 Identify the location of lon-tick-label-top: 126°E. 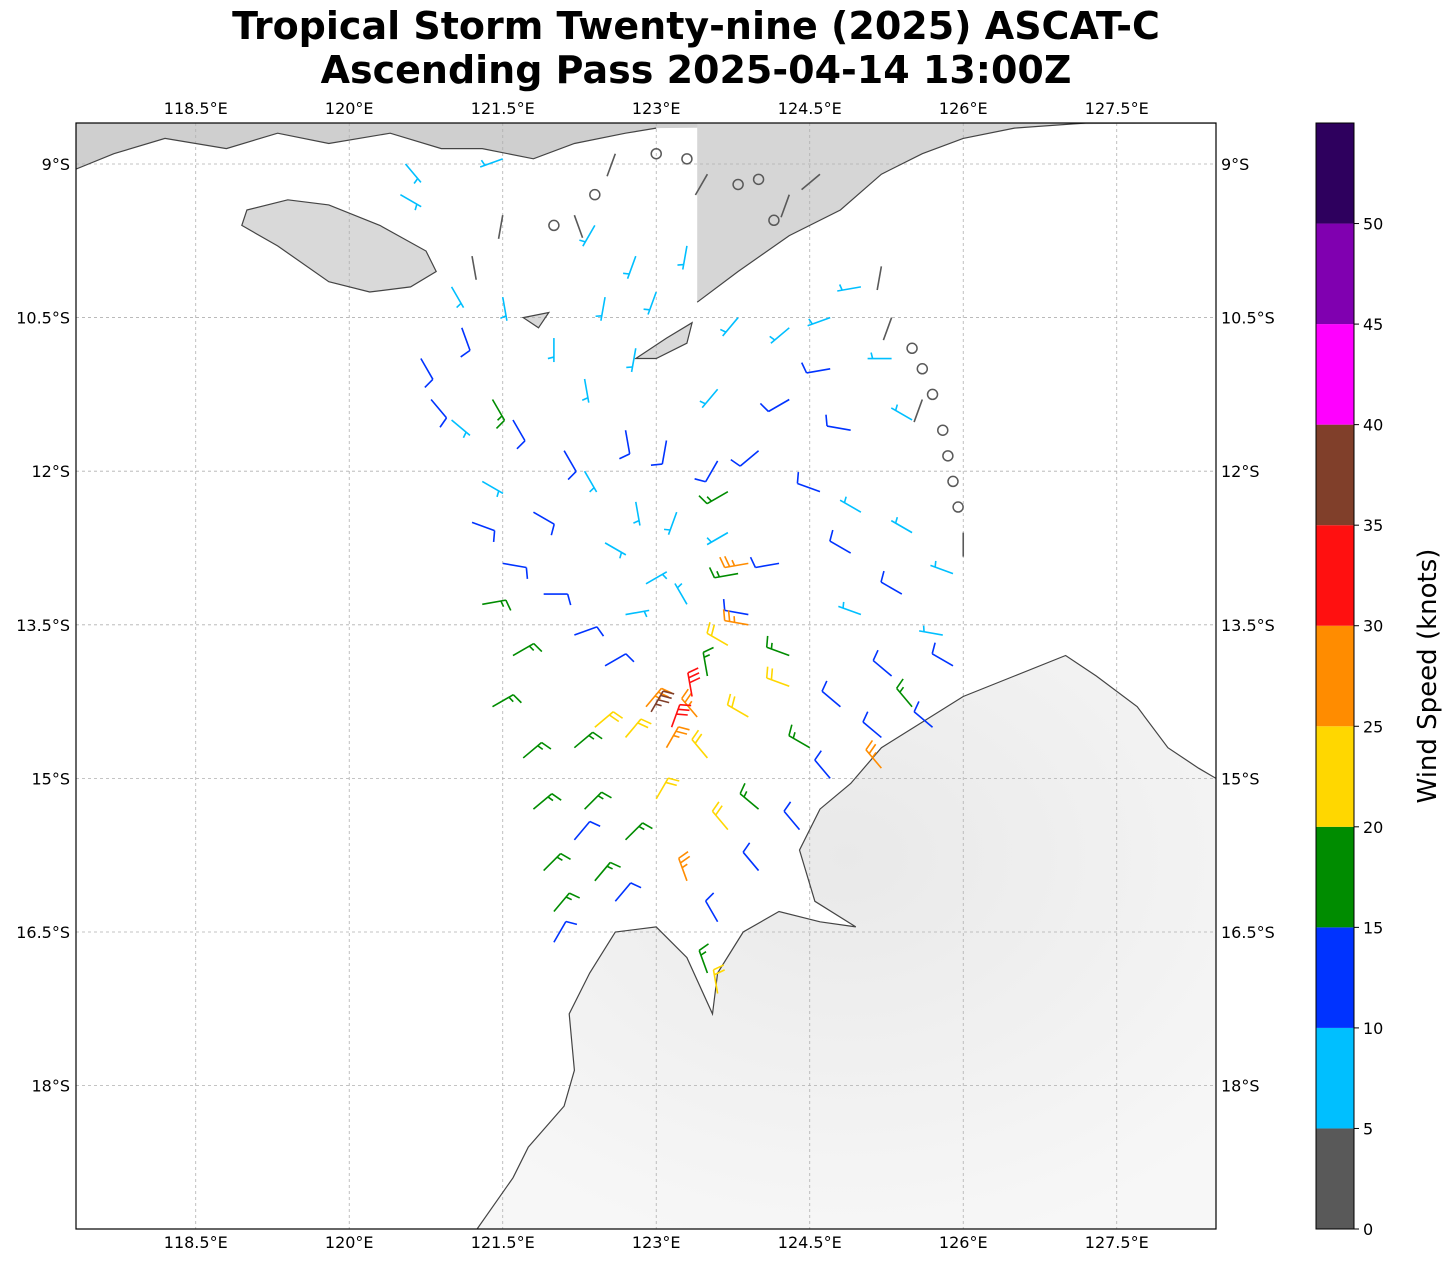
(963, 108).